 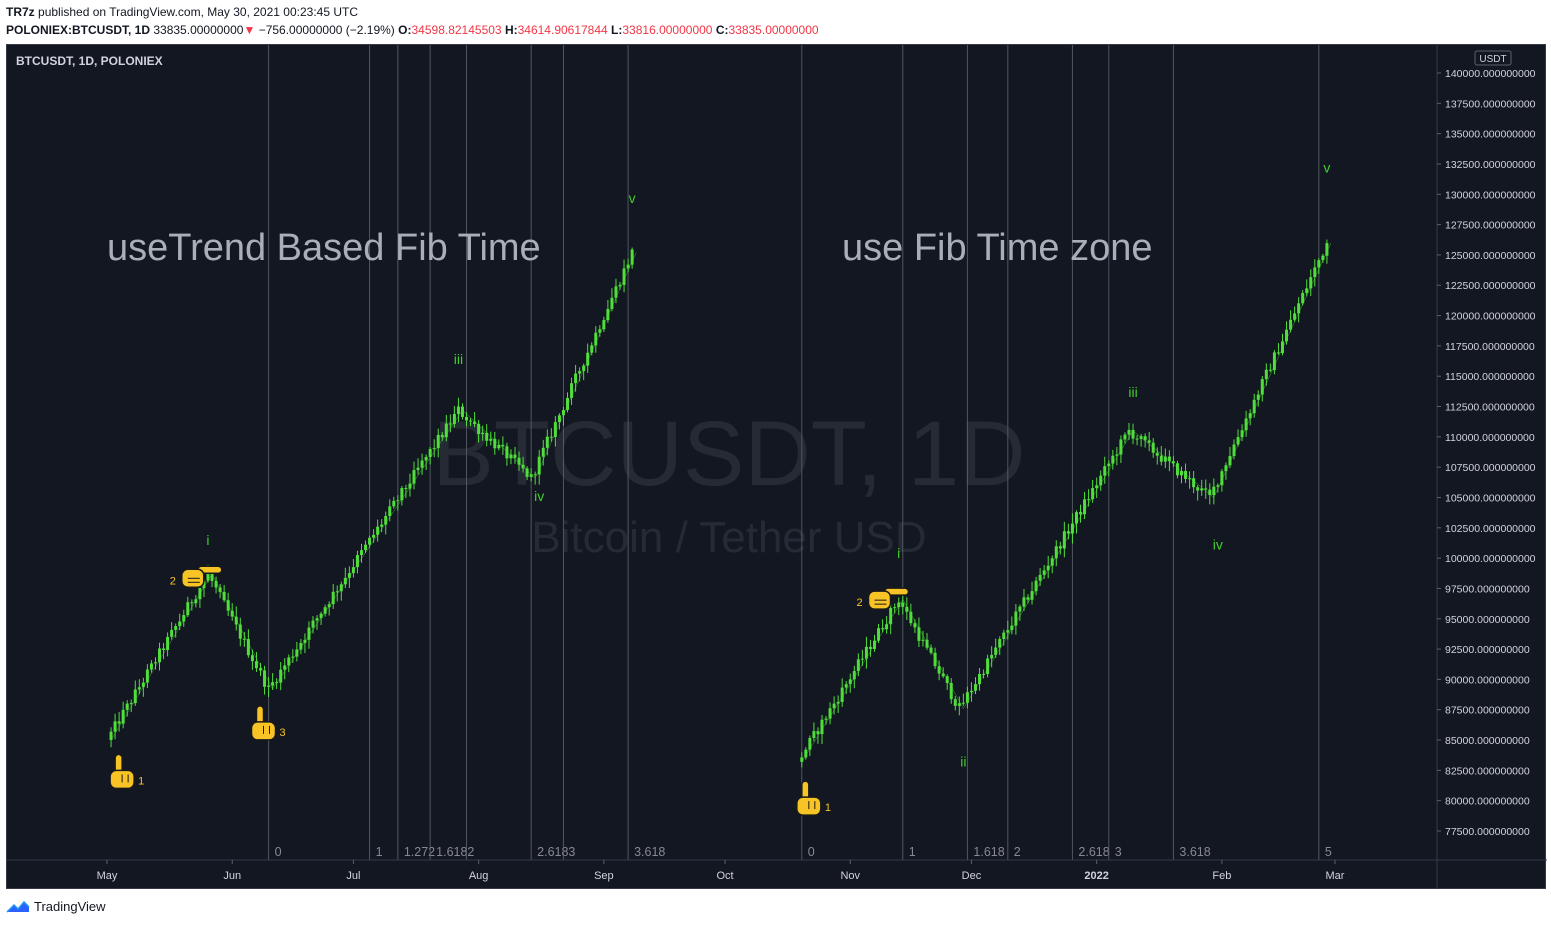 I want to click on text-annotations: useTrend Based Fib Time use Fib Time zone, so click(x=629, y=248).